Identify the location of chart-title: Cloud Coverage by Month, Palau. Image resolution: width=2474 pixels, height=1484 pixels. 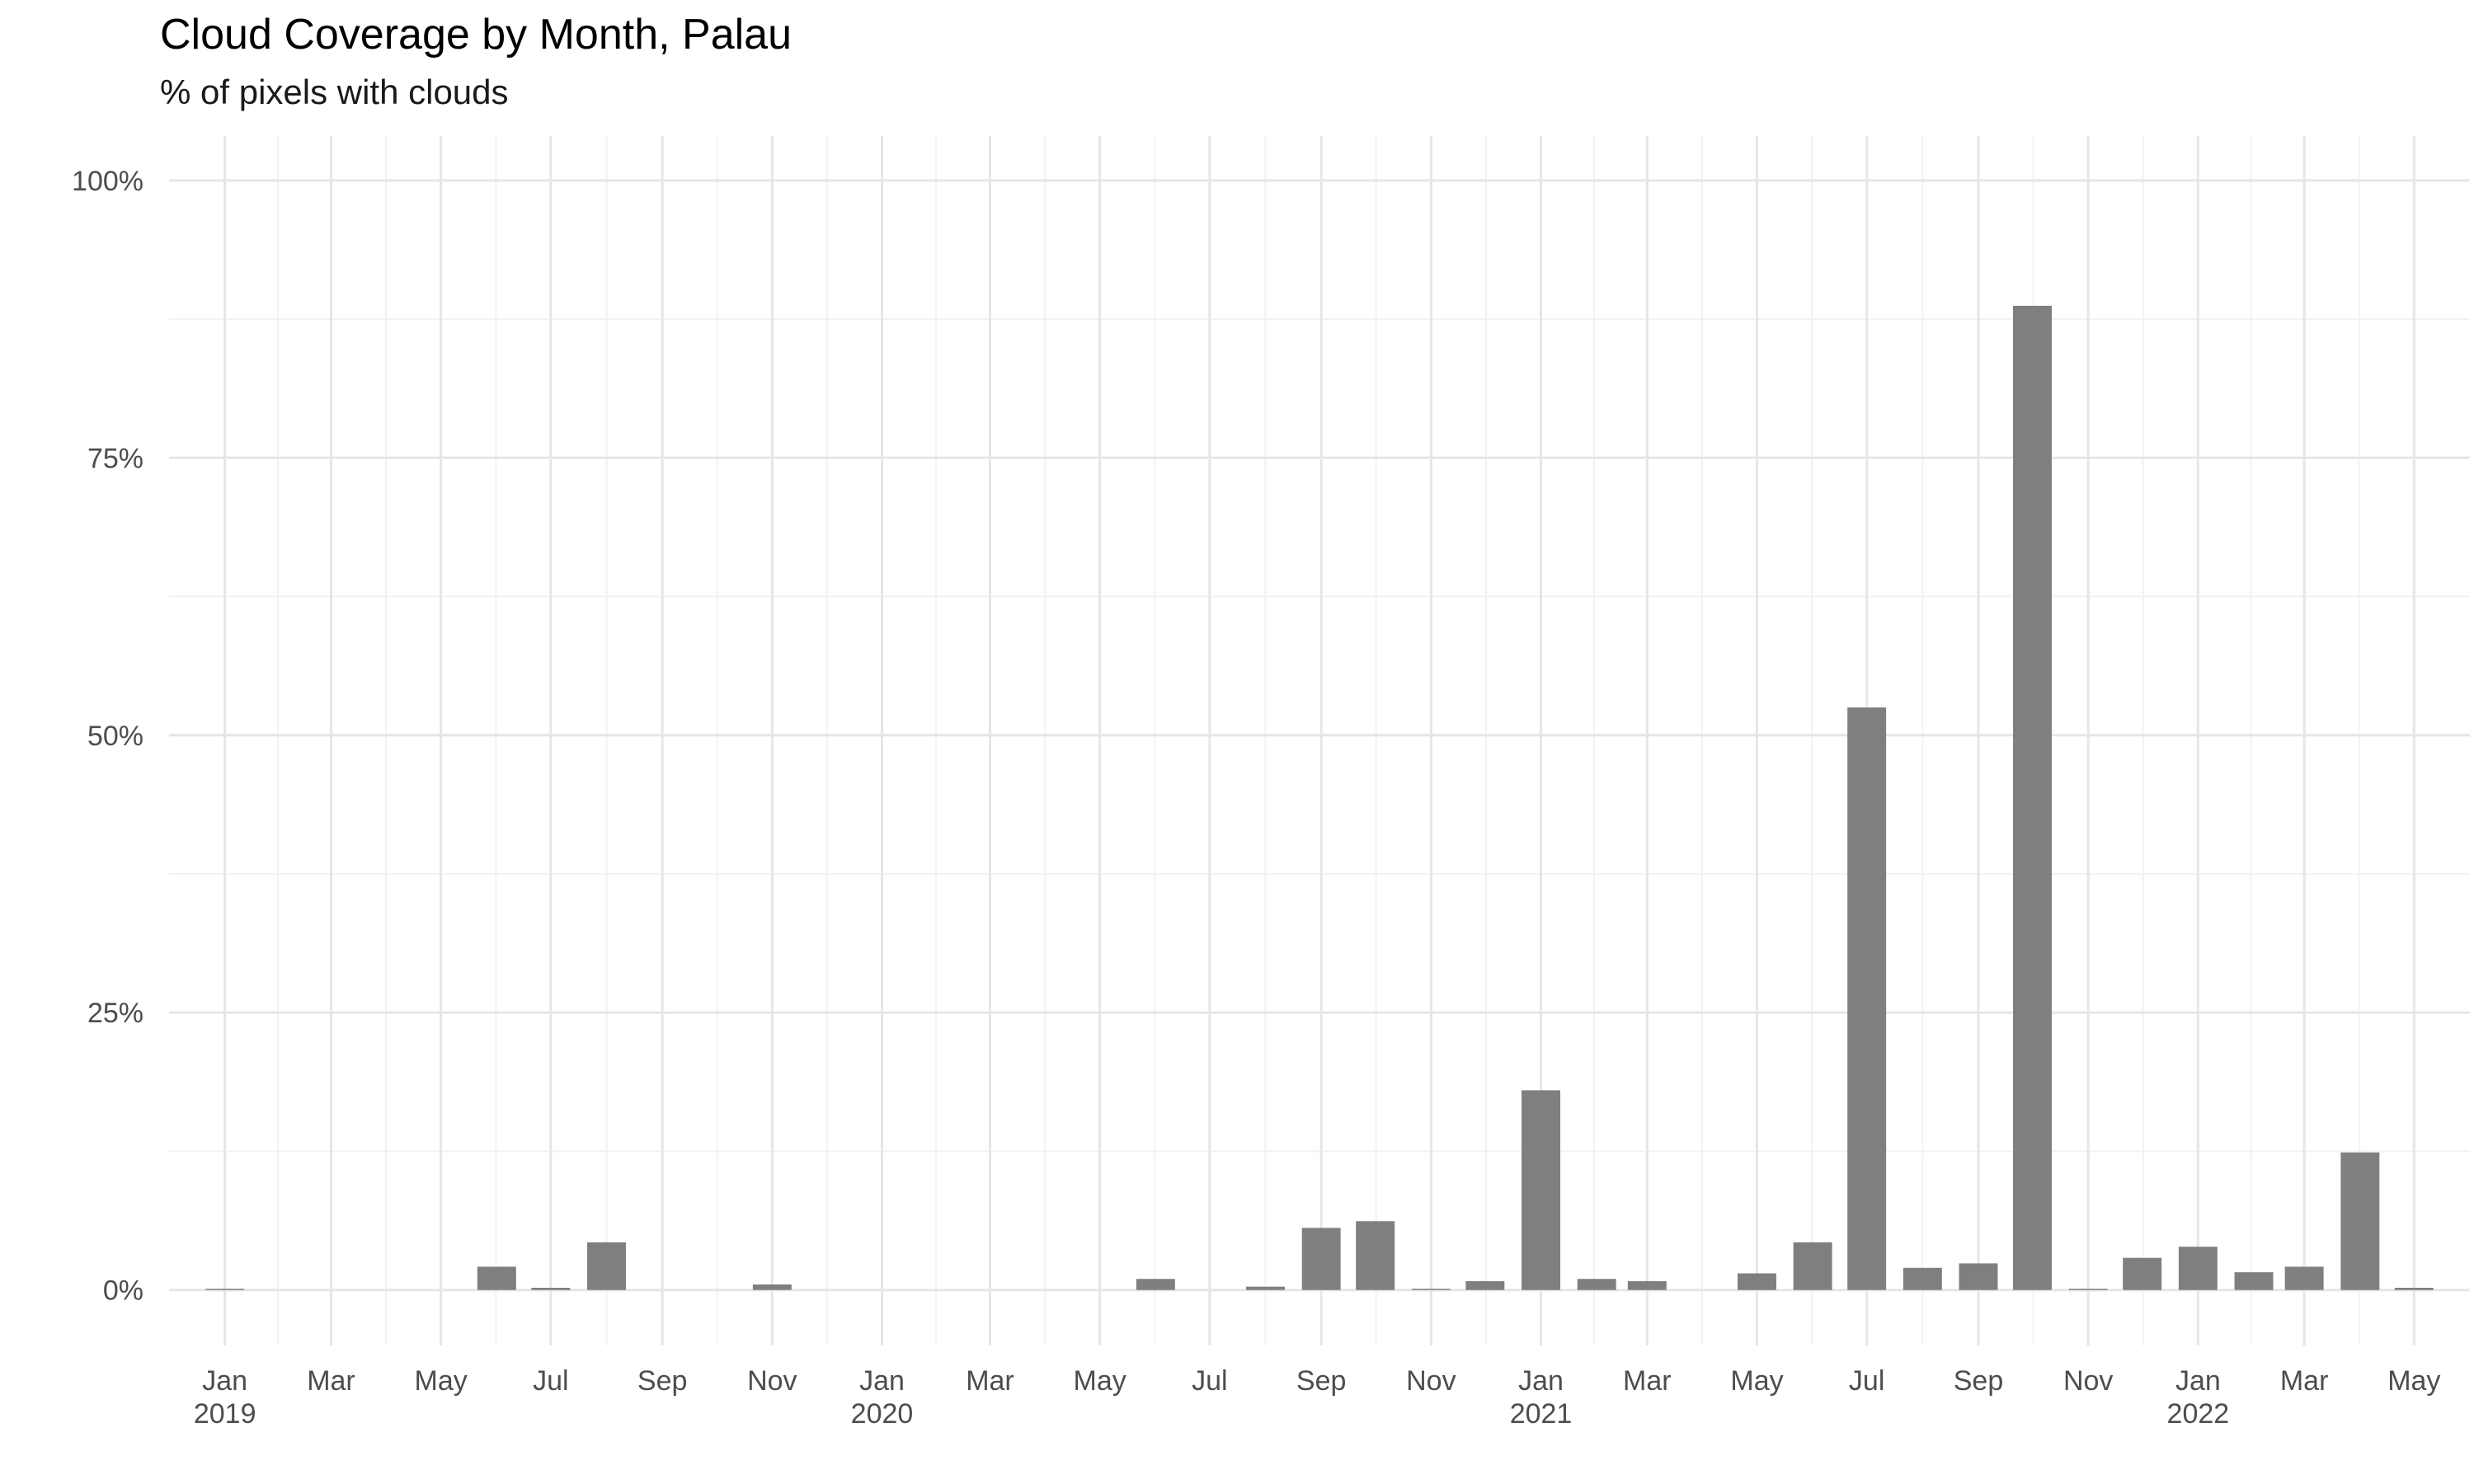
(476, 35).